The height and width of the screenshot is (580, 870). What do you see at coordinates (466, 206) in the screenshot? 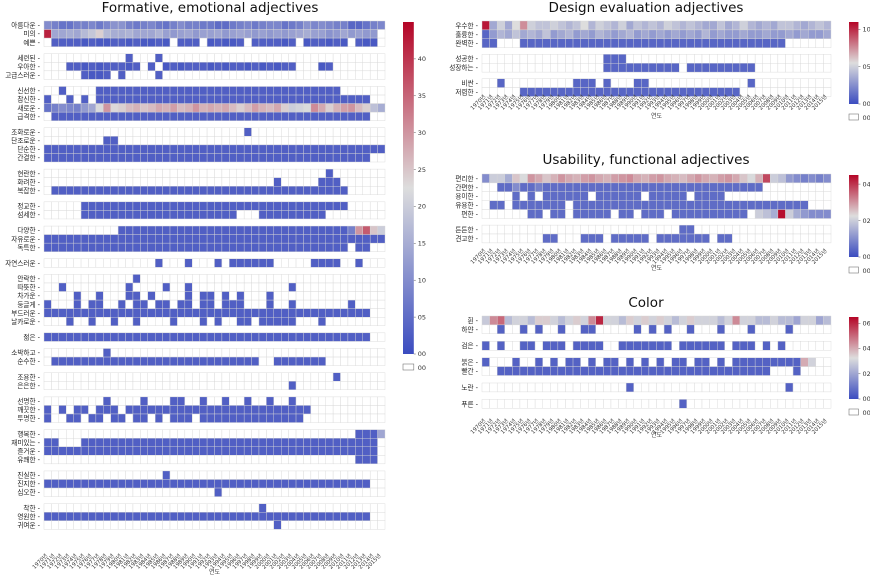
I see `row-label: 유용한 -` at bounding box center [466, 206].